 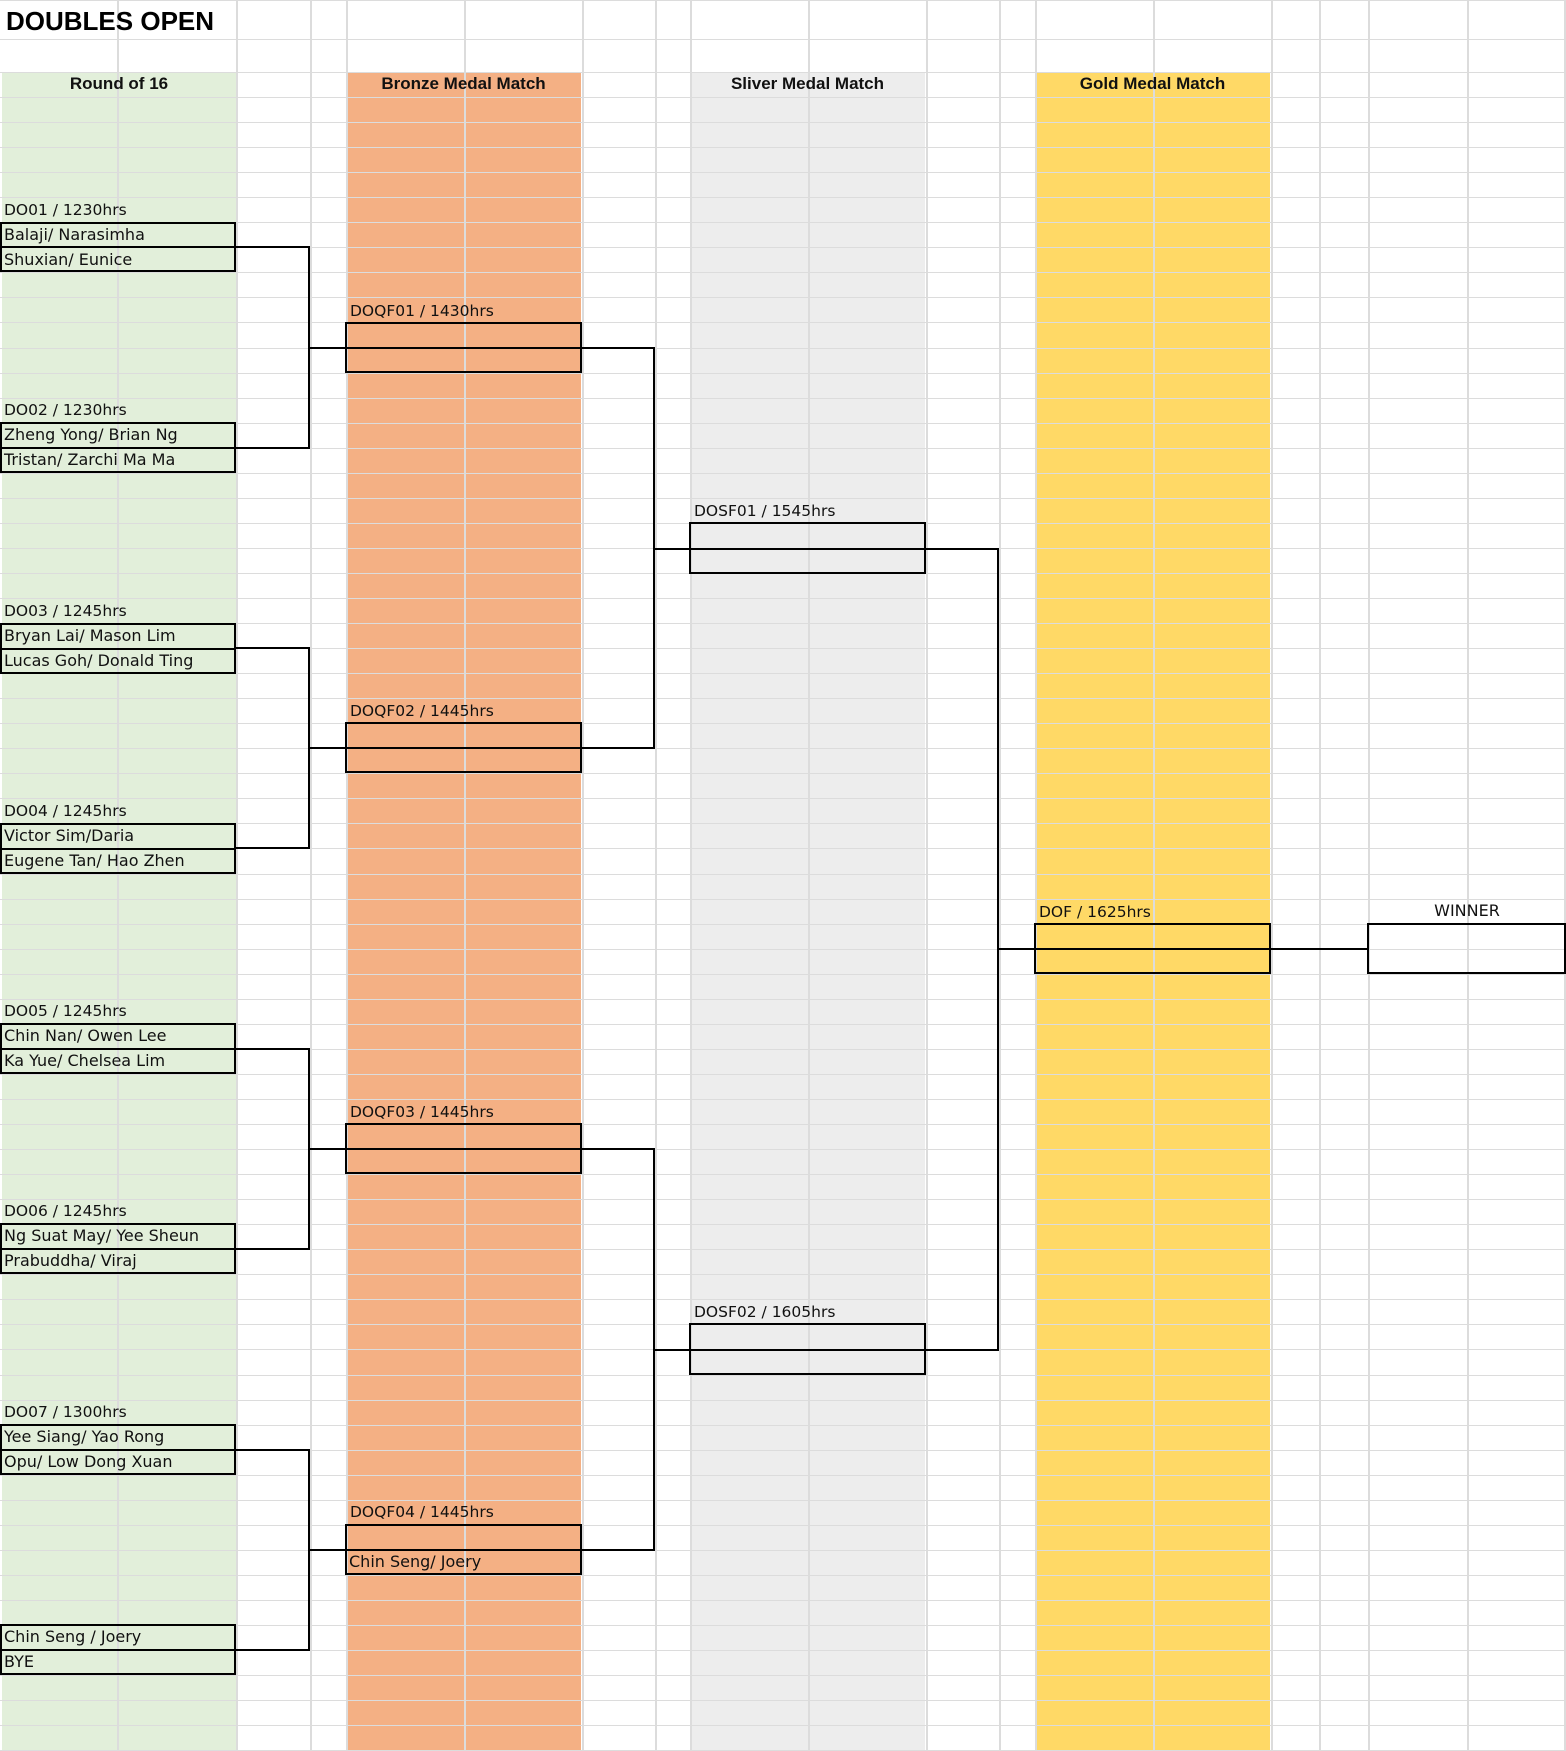 What do you see at coordinates (70, 1260) in the screenshot?
I see `team-name: Prabuddha/ Viraj` at bounding box center [70, 1260].